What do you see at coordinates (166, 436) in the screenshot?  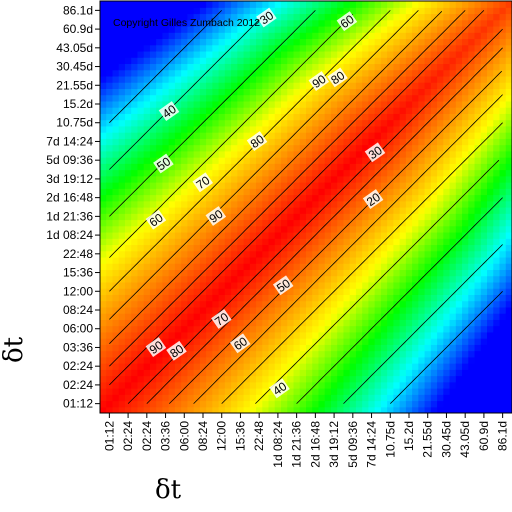 I see `x-tick-label: 03:36` at bounding box center [166, 436].